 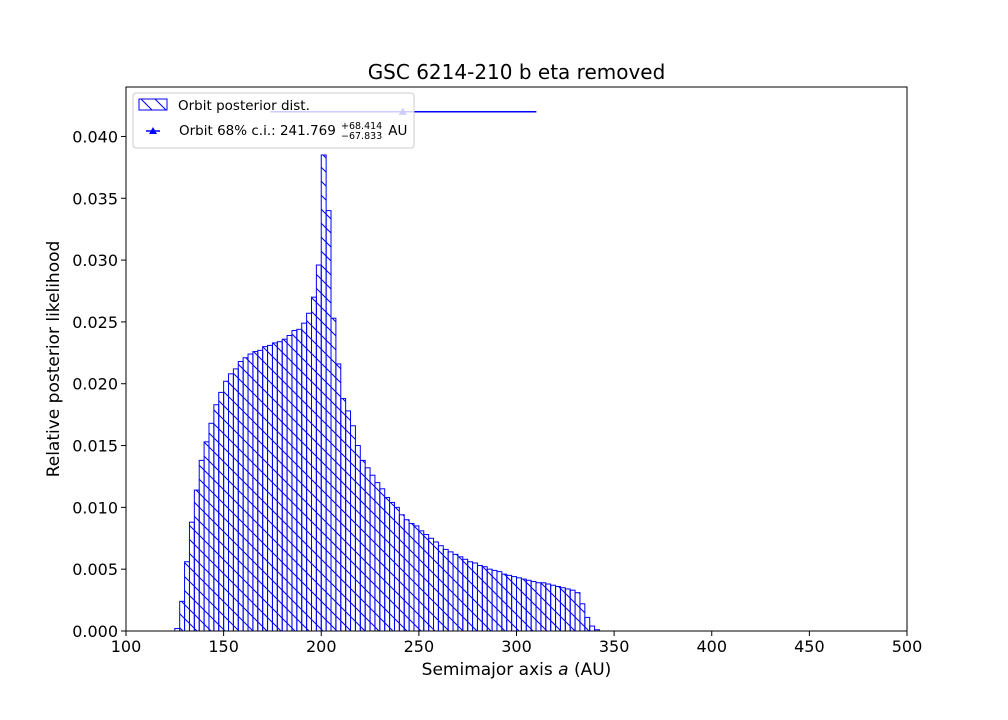 I want to click on y-tick-label: 0.030, so click(x=95, y=260).